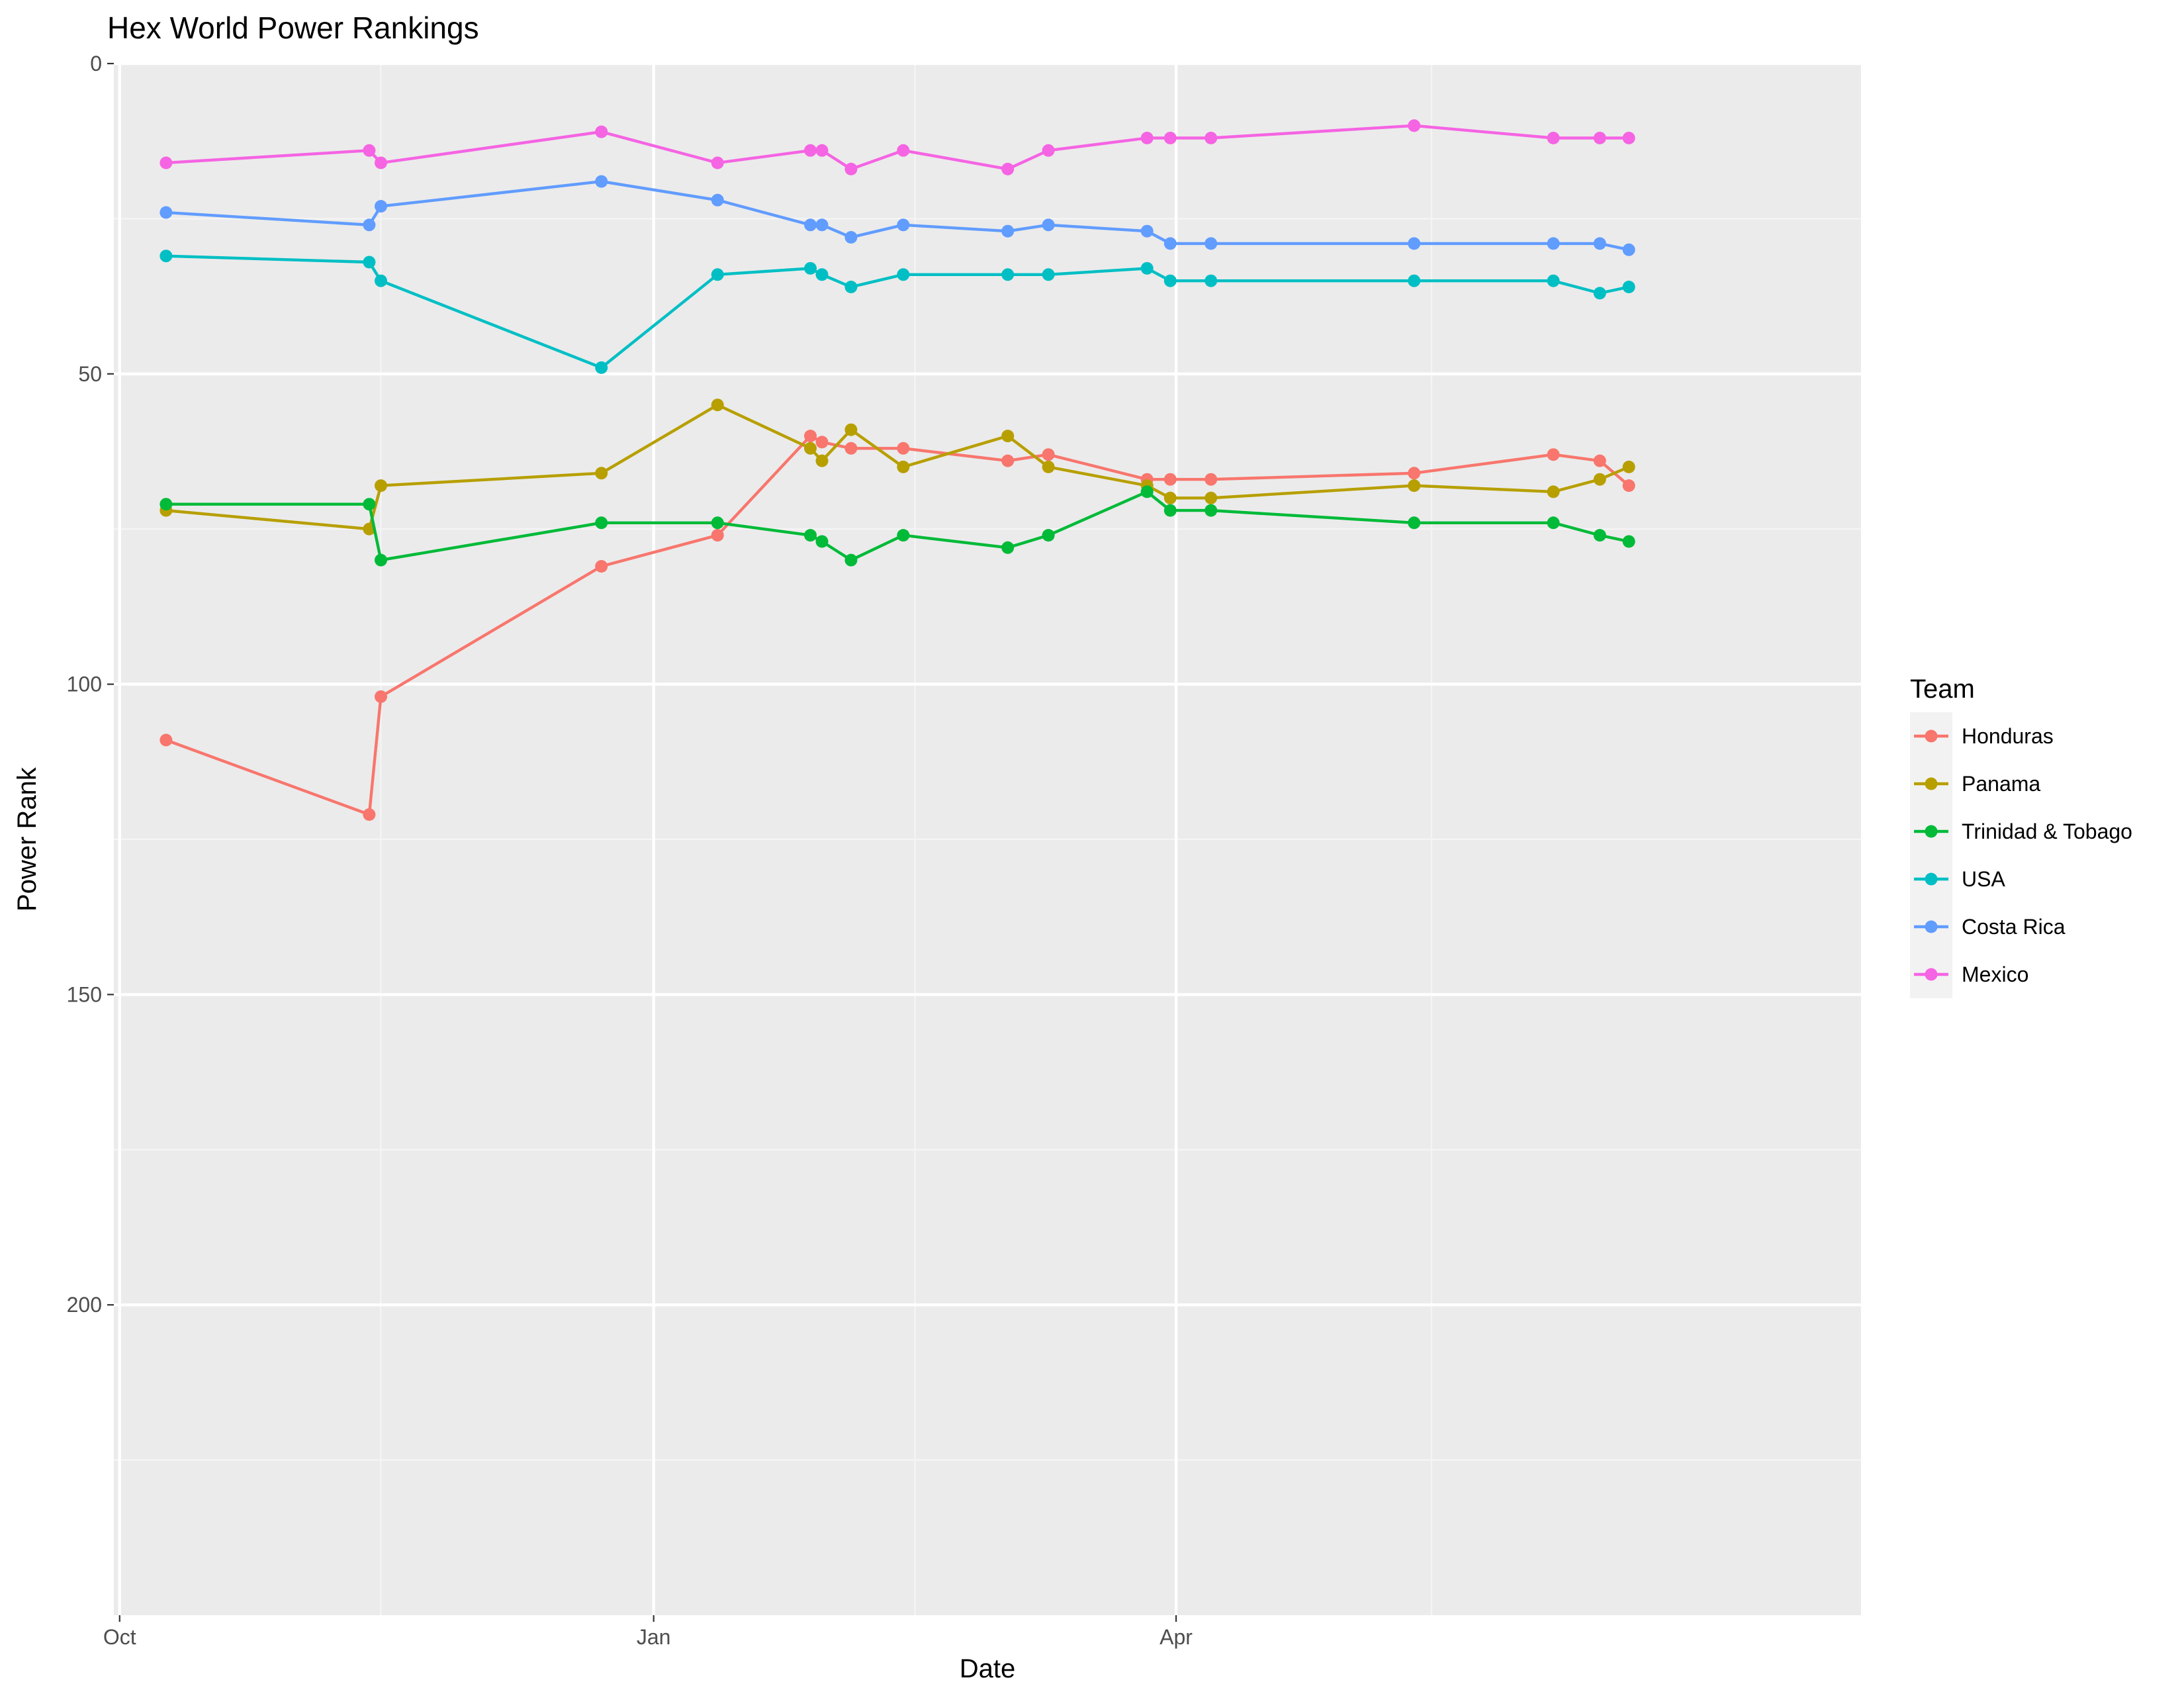  What do you see at coordinates (1942, 689) in the screenshot?
I see `legend-title: Team` at bounding box center [1942, 689].